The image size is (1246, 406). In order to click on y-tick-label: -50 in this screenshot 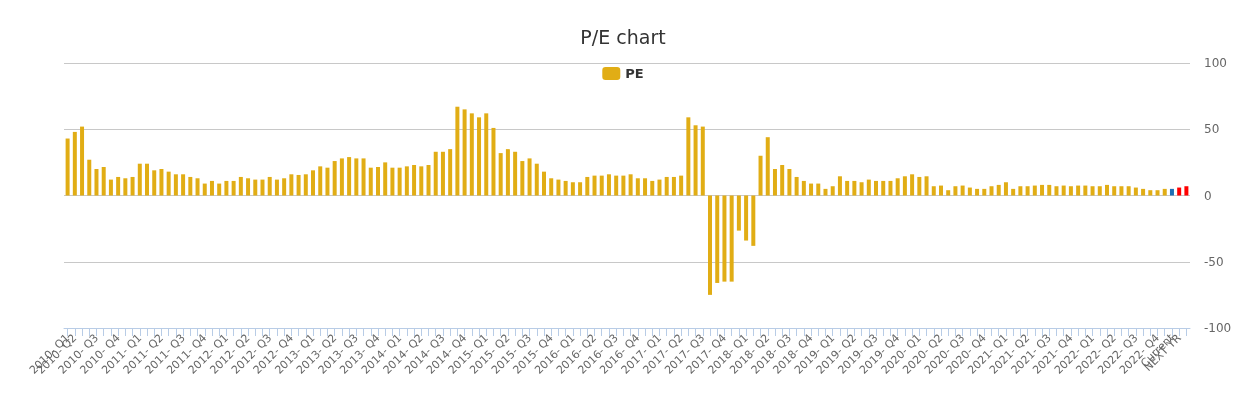, I will do `click(1214, 261)`.